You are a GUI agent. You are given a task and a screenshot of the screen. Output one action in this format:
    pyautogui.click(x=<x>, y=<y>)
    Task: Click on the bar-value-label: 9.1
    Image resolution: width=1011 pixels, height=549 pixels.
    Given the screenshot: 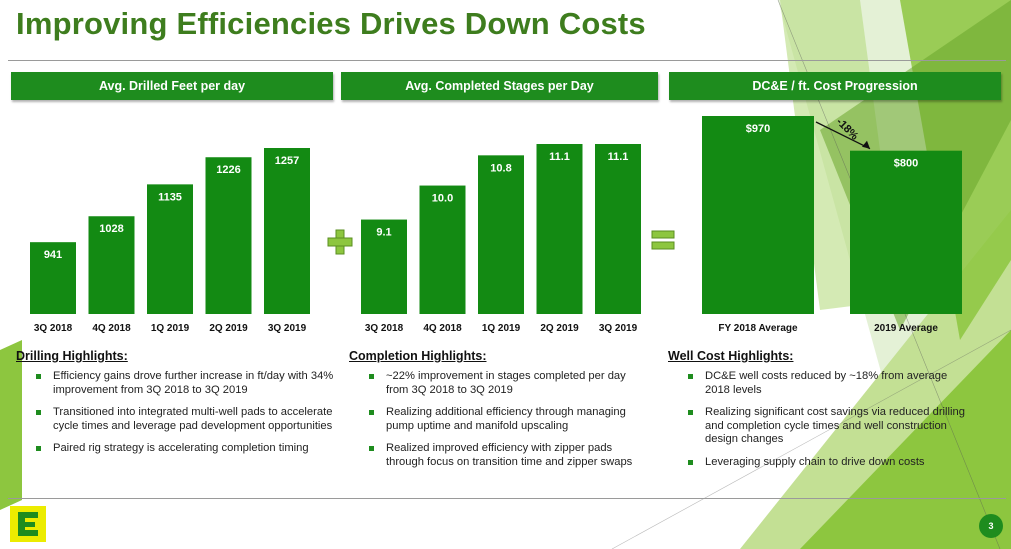 What is the action you would take?
    pyautogui.click(x=383, y=233)
    